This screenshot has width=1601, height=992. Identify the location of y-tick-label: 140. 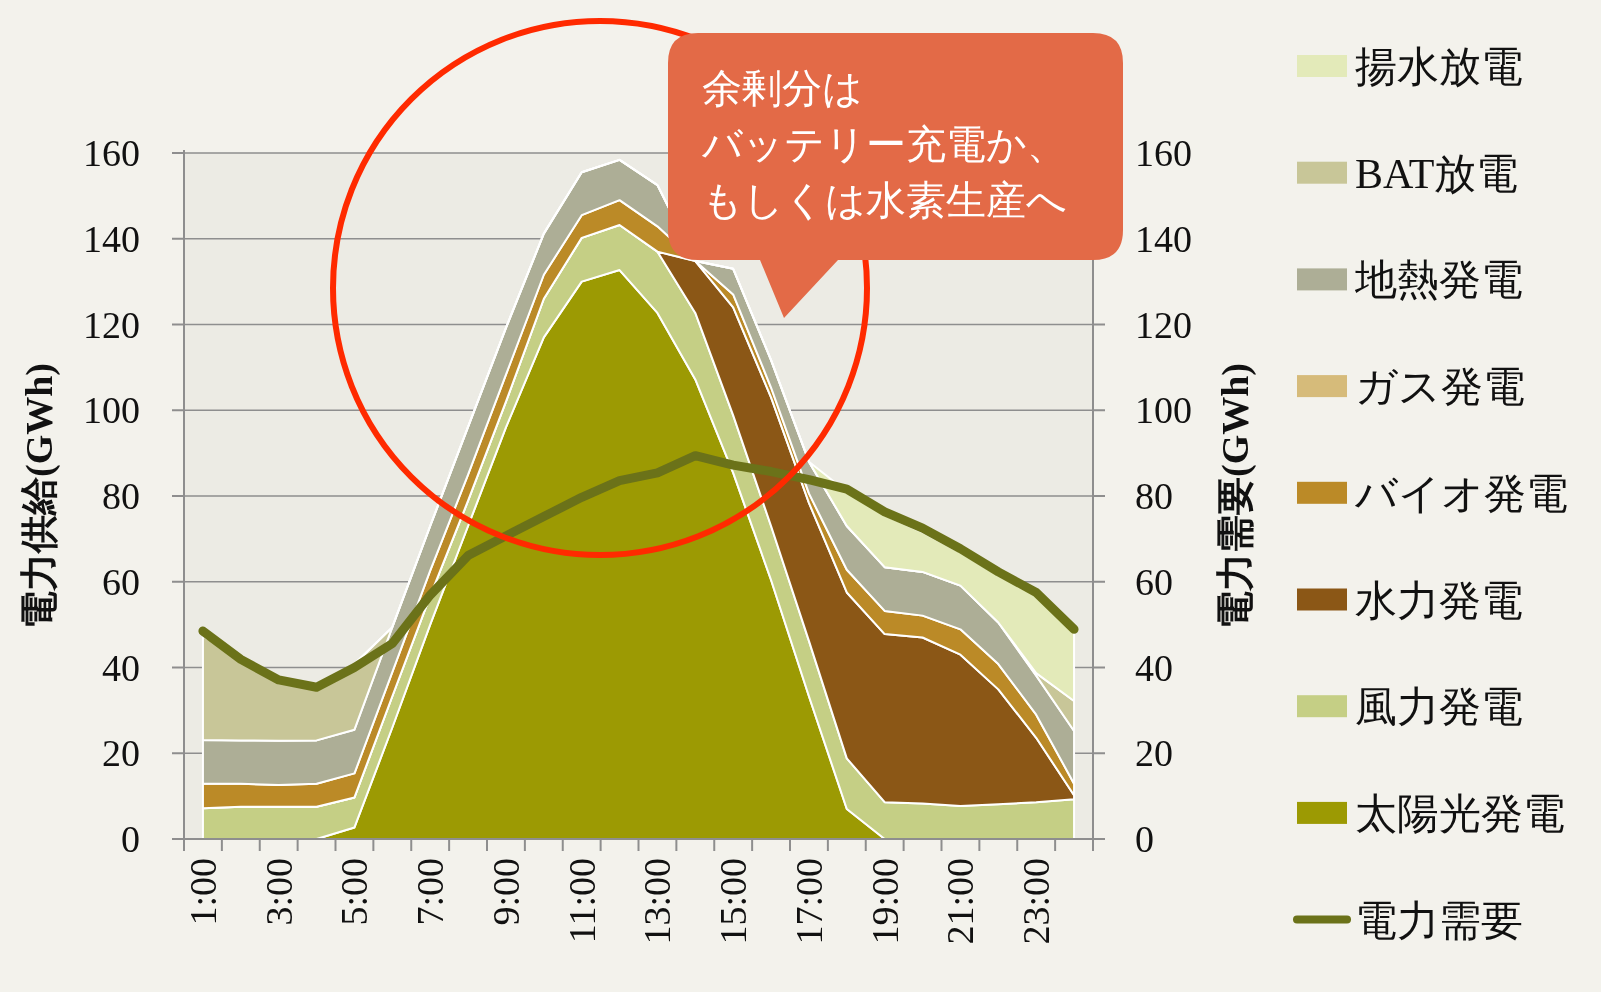
(111, 238).